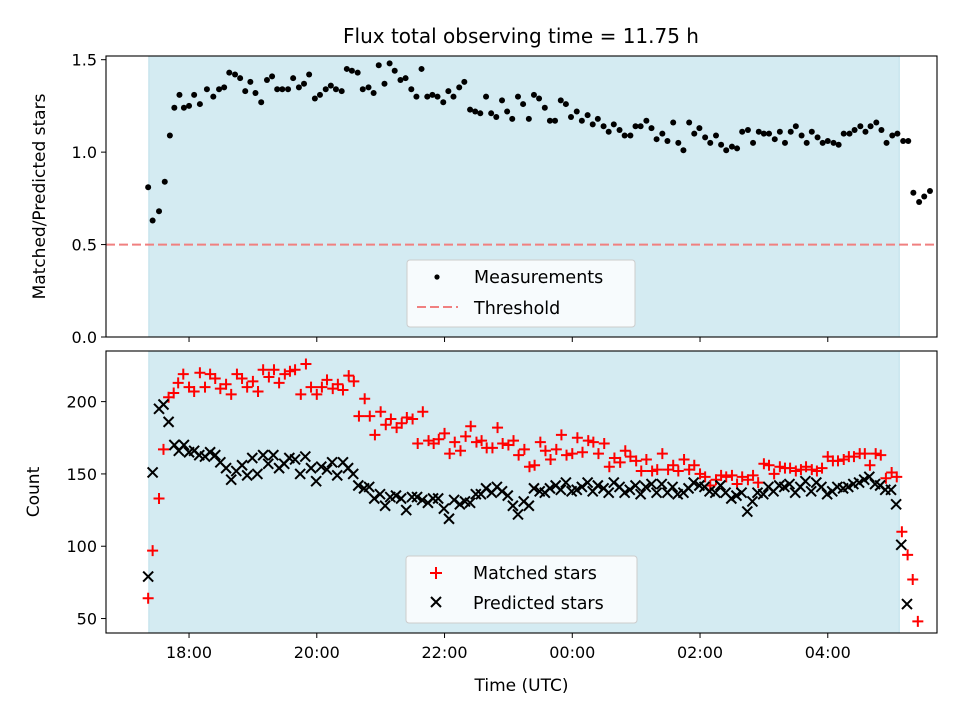 This screenshot has width=960, height=720. What do you see at coordinates (84, 152) in the screenshot?
I see `top-y-tick-label: 1.0` at bounding box center [84, 152].